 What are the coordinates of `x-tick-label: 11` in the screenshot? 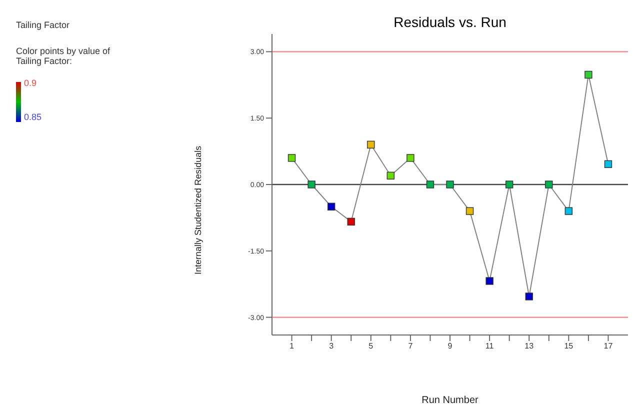 It's located at (489, 346).